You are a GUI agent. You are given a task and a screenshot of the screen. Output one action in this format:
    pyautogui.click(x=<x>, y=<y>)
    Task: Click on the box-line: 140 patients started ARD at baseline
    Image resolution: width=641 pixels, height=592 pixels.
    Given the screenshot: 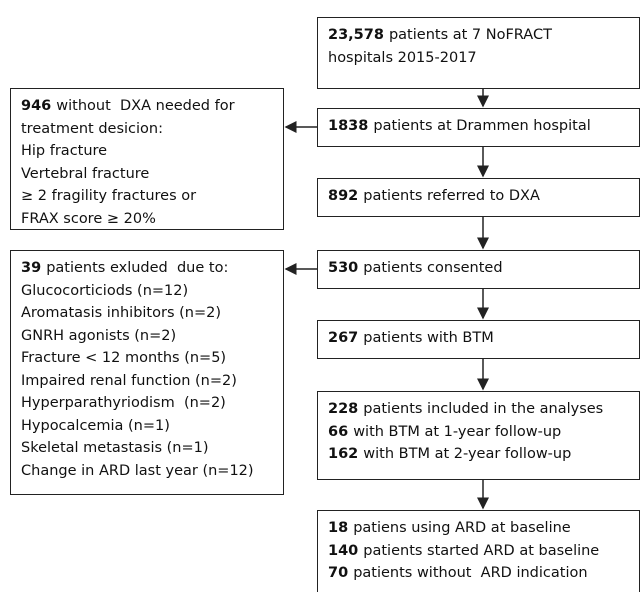 What is the action you would take?
    pyautogui.click(x=483, y=551)
    